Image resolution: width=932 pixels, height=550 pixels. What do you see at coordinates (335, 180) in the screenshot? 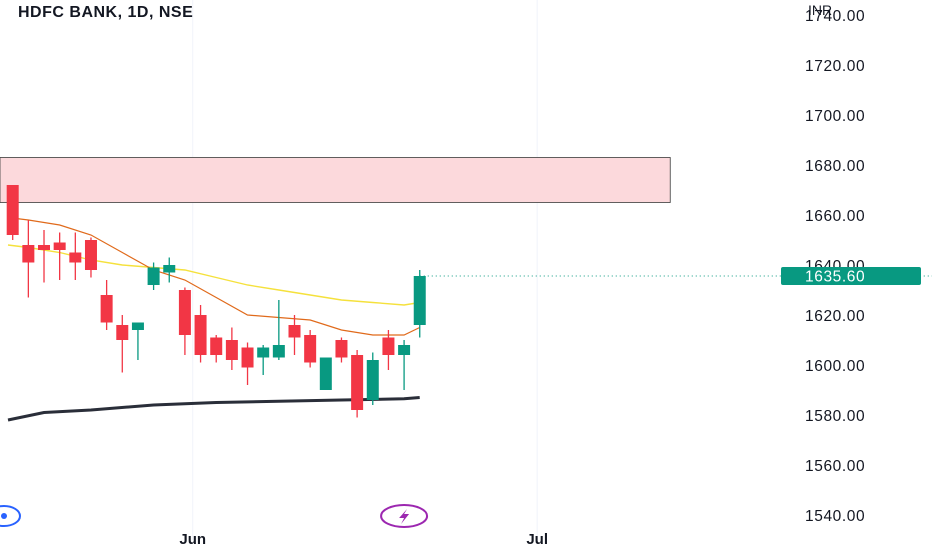
I see `resistance-zone` at bounding box center [335, 180].